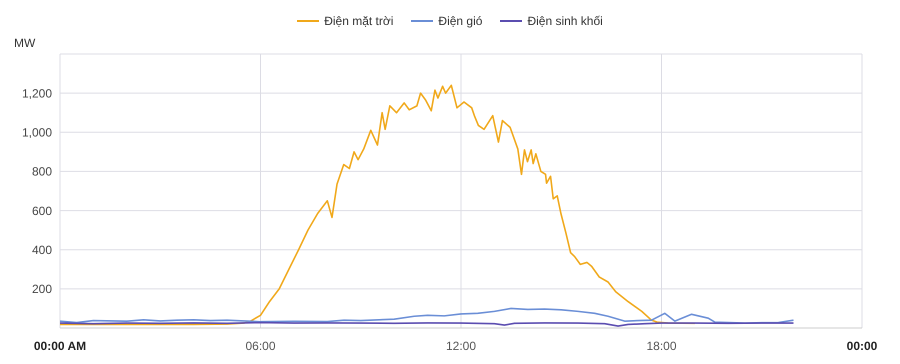 The image size is (900, 364). Describe the element at coordinates (661, 346) in the screenshot. I see `x-tick-label: 18:00` at that location.